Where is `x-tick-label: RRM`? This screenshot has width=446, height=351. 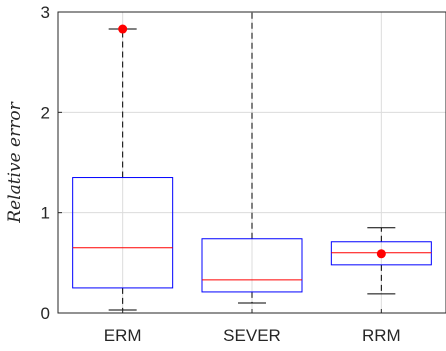 x-tick-label: RRM is located at coordinates (381, 335).